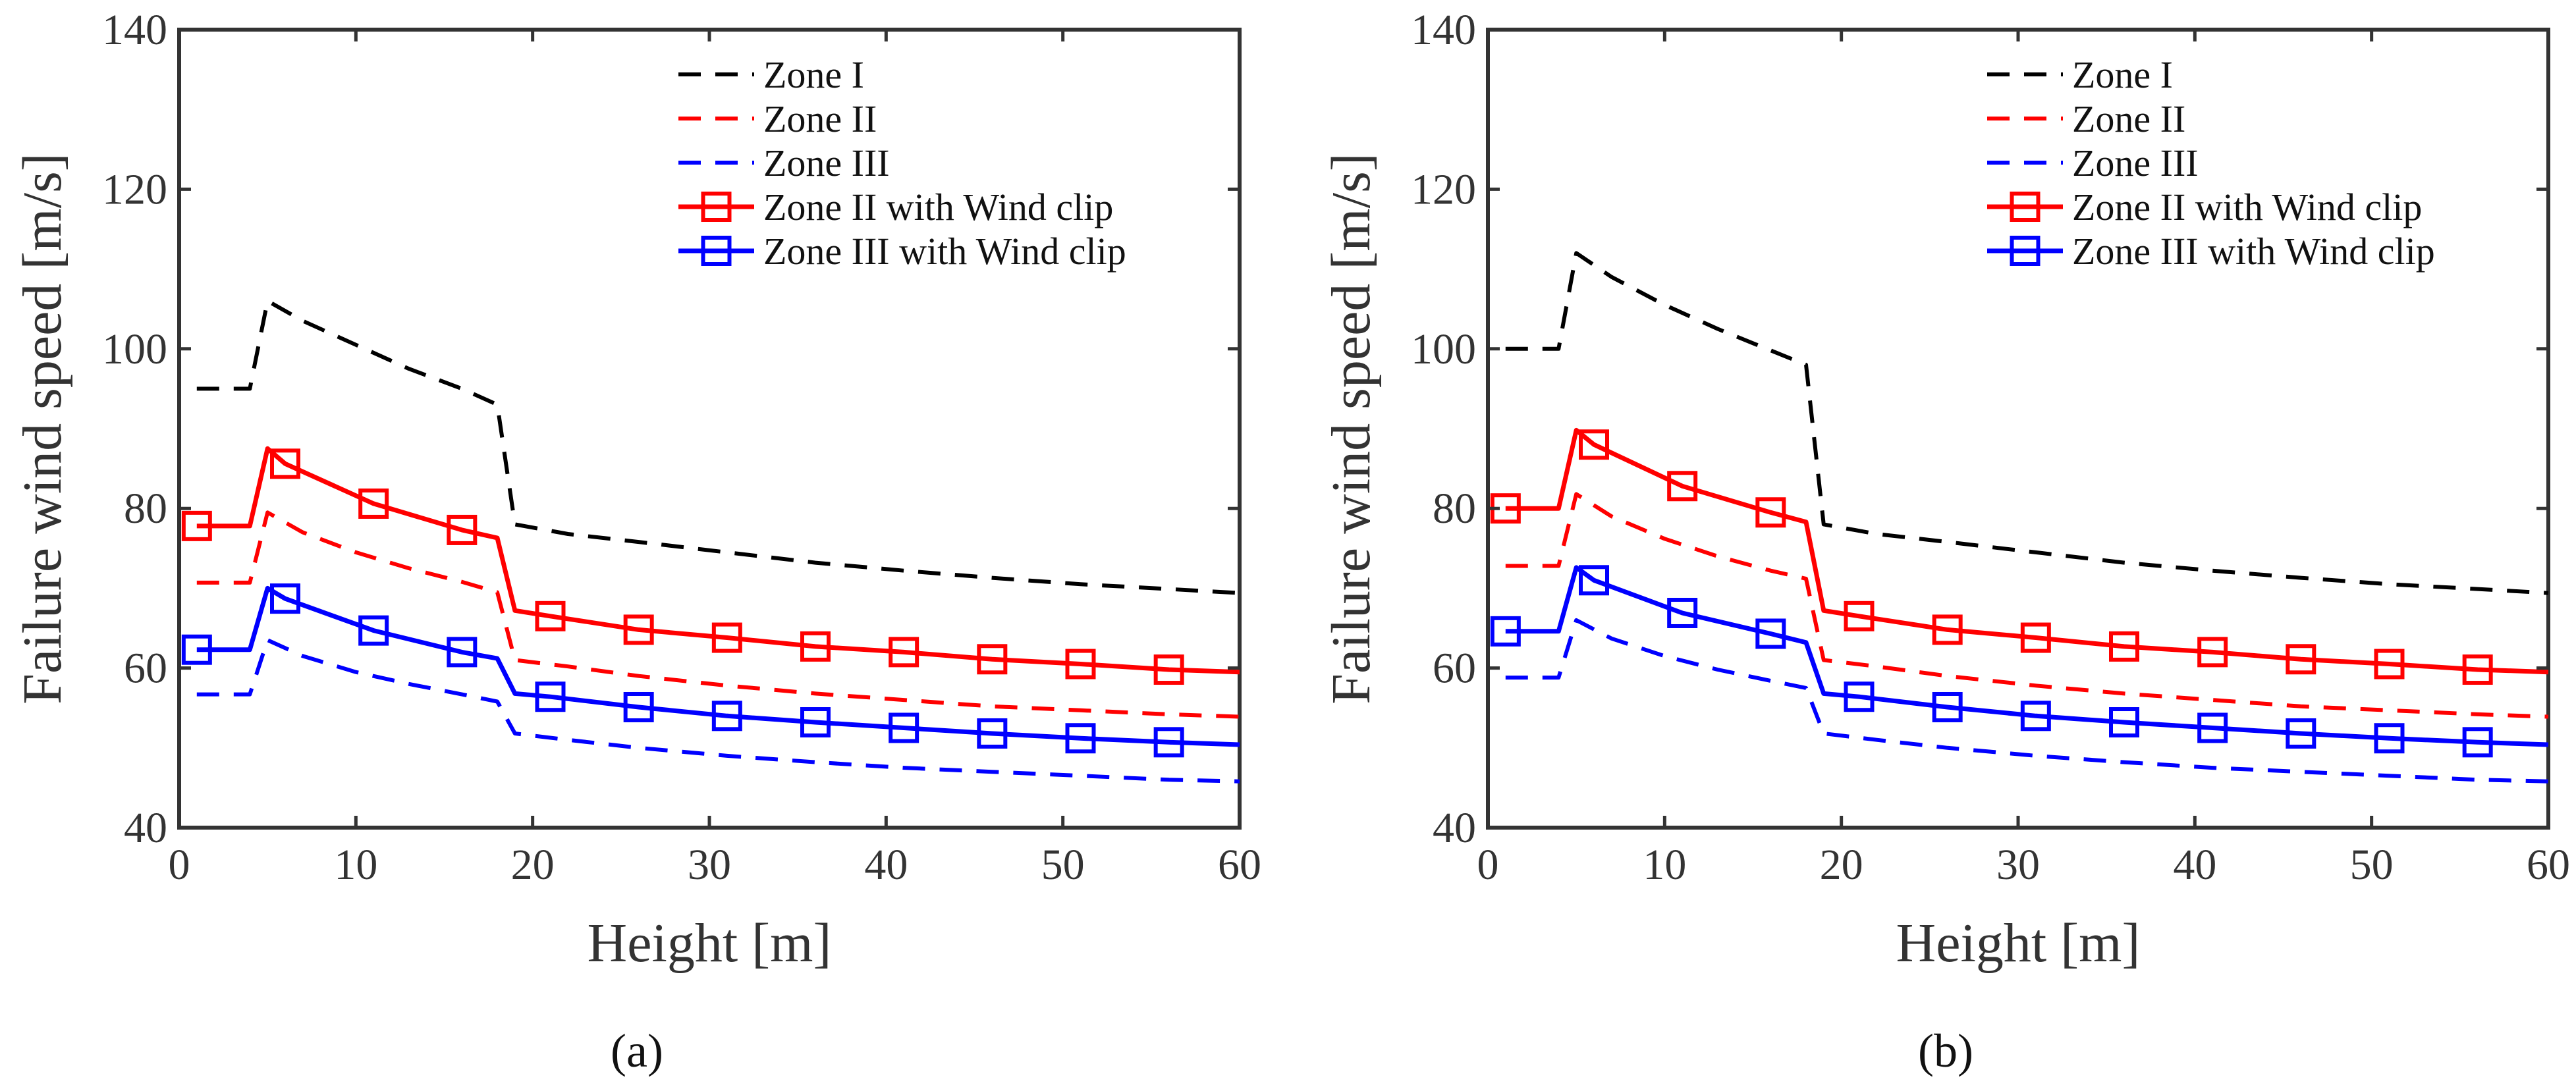  What do you see at coordinates (1454, 828) in the screenshot?
I see `y-tick-label: 40` at bounding box center [1454, 828].